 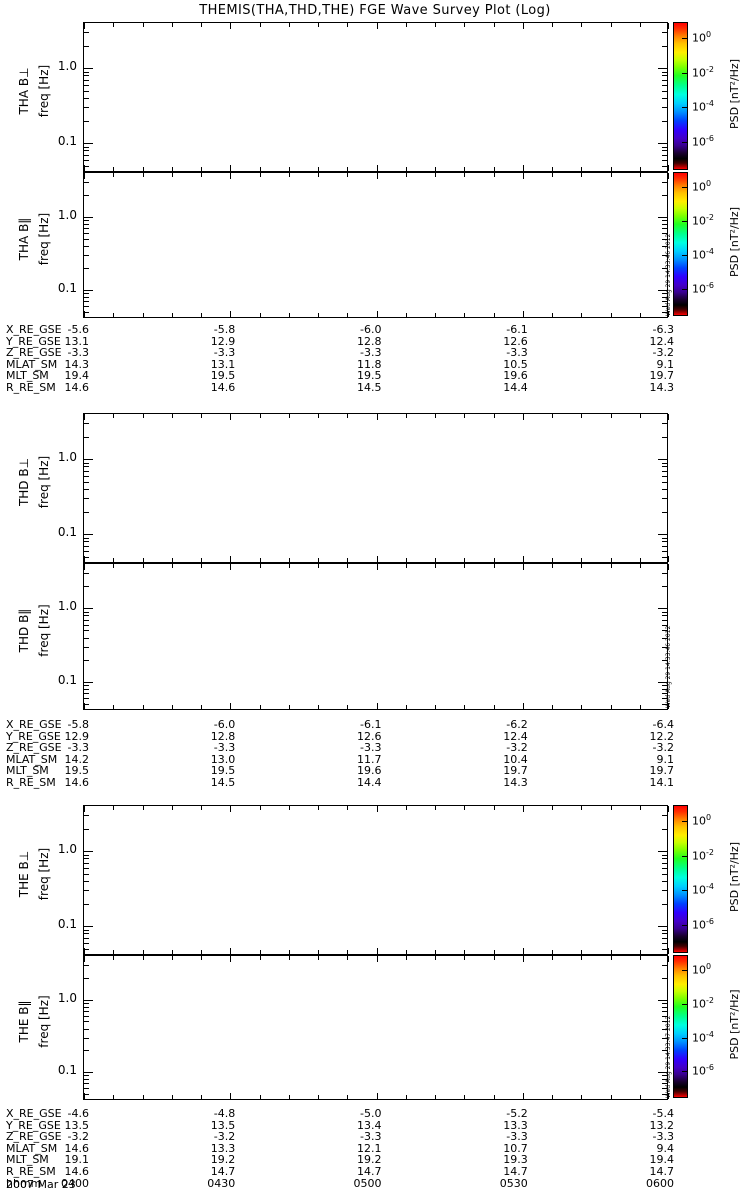 What do you see at coordinates (34, 353) in the screenshot?
I see `ephemeris-row-label: Z_RE_GSE` at bounding box center [34, 353].